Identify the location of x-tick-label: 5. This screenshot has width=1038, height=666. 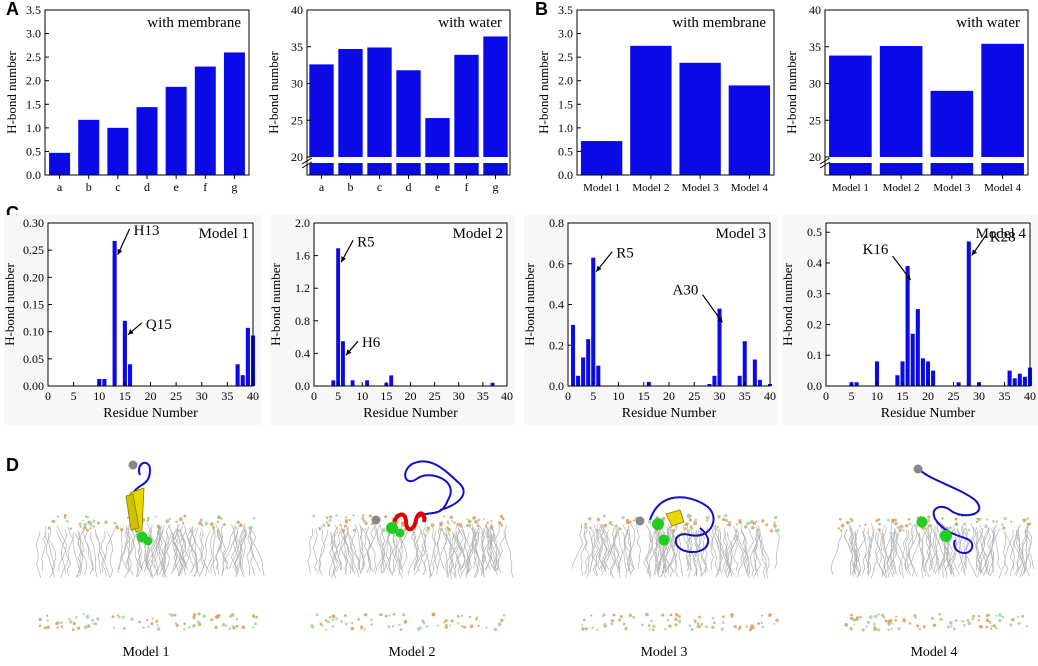
(74, 396).